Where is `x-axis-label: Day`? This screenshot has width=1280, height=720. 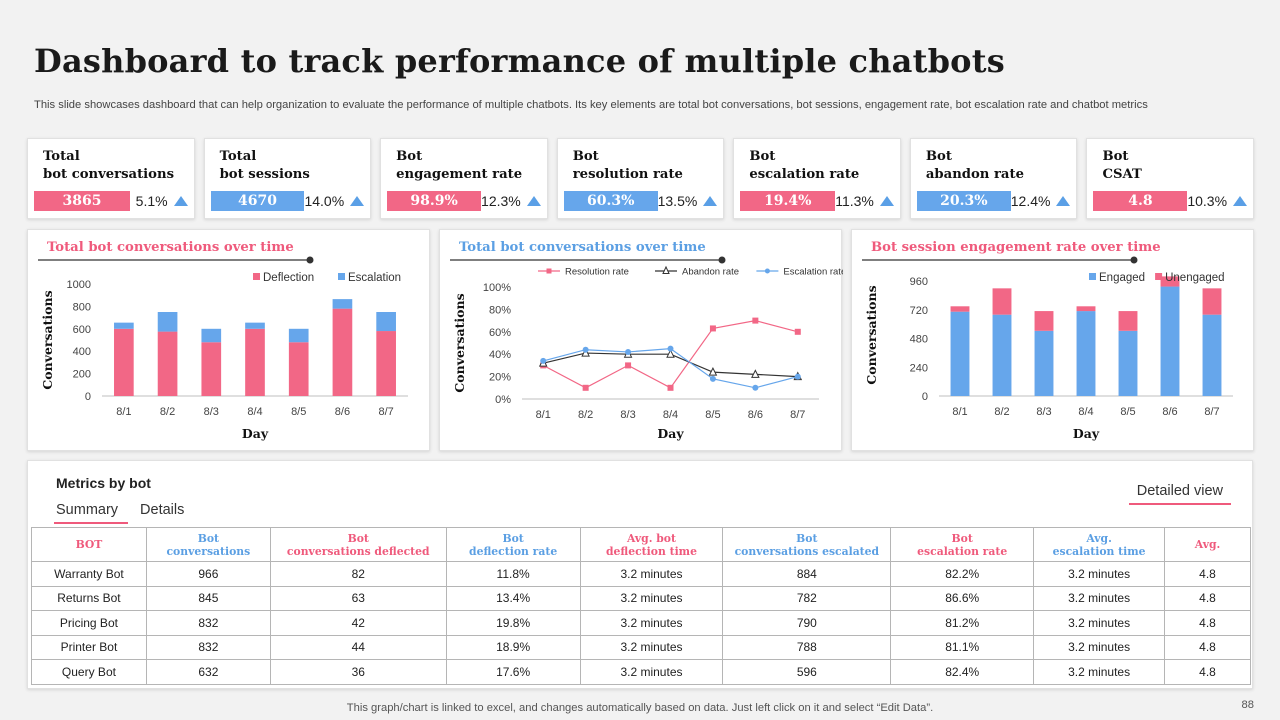
x-axis-label: Day is located at coordinates (255, 433).